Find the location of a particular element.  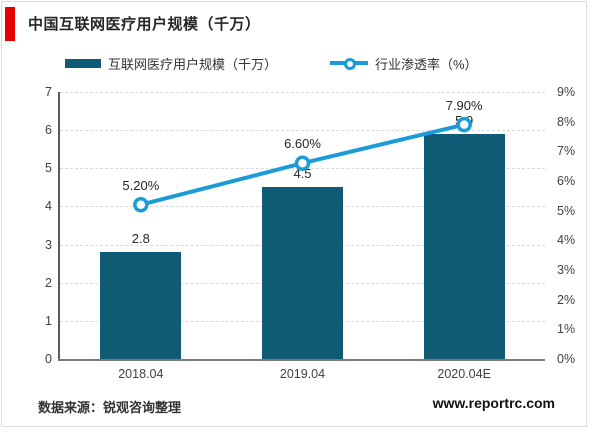

x-axis-label: 2020.04E is located at coordinates (464, 374).